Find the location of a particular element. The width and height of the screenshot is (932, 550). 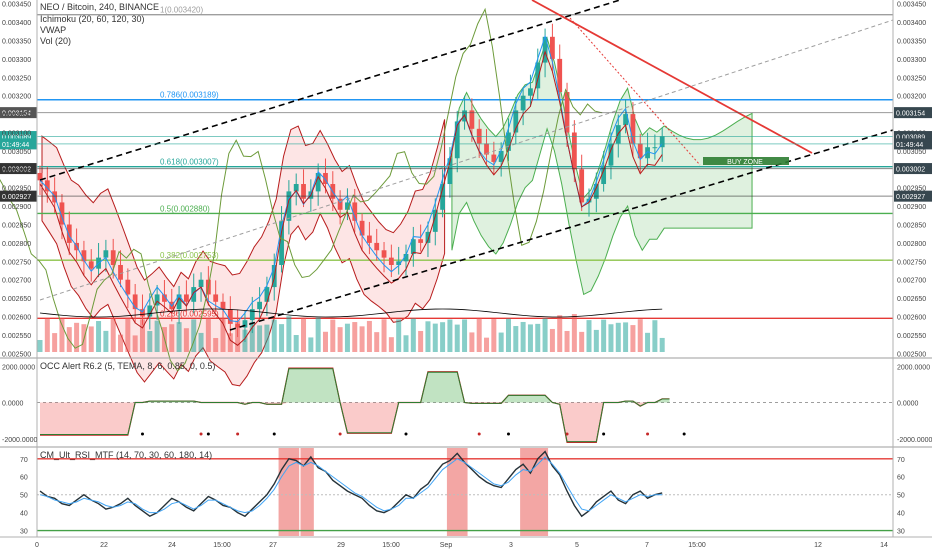

x-tick-label: 7 is located at coordinates (647, 545).